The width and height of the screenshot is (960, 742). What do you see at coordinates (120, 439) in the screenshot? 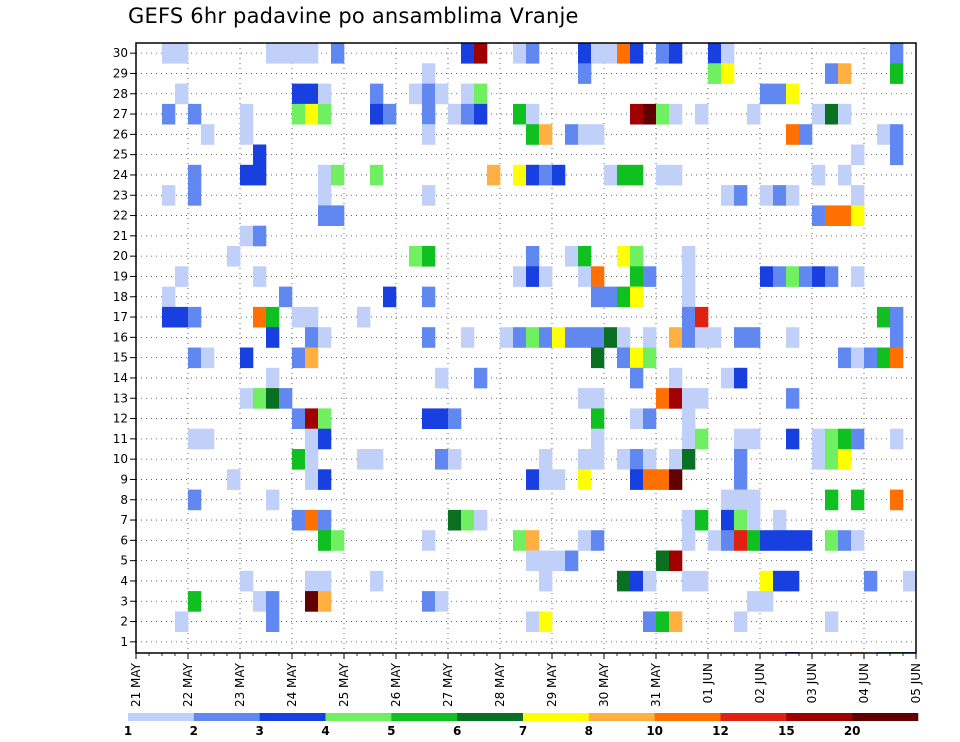
I see `y-tick-label: 11` at bounding box center [120, 439].